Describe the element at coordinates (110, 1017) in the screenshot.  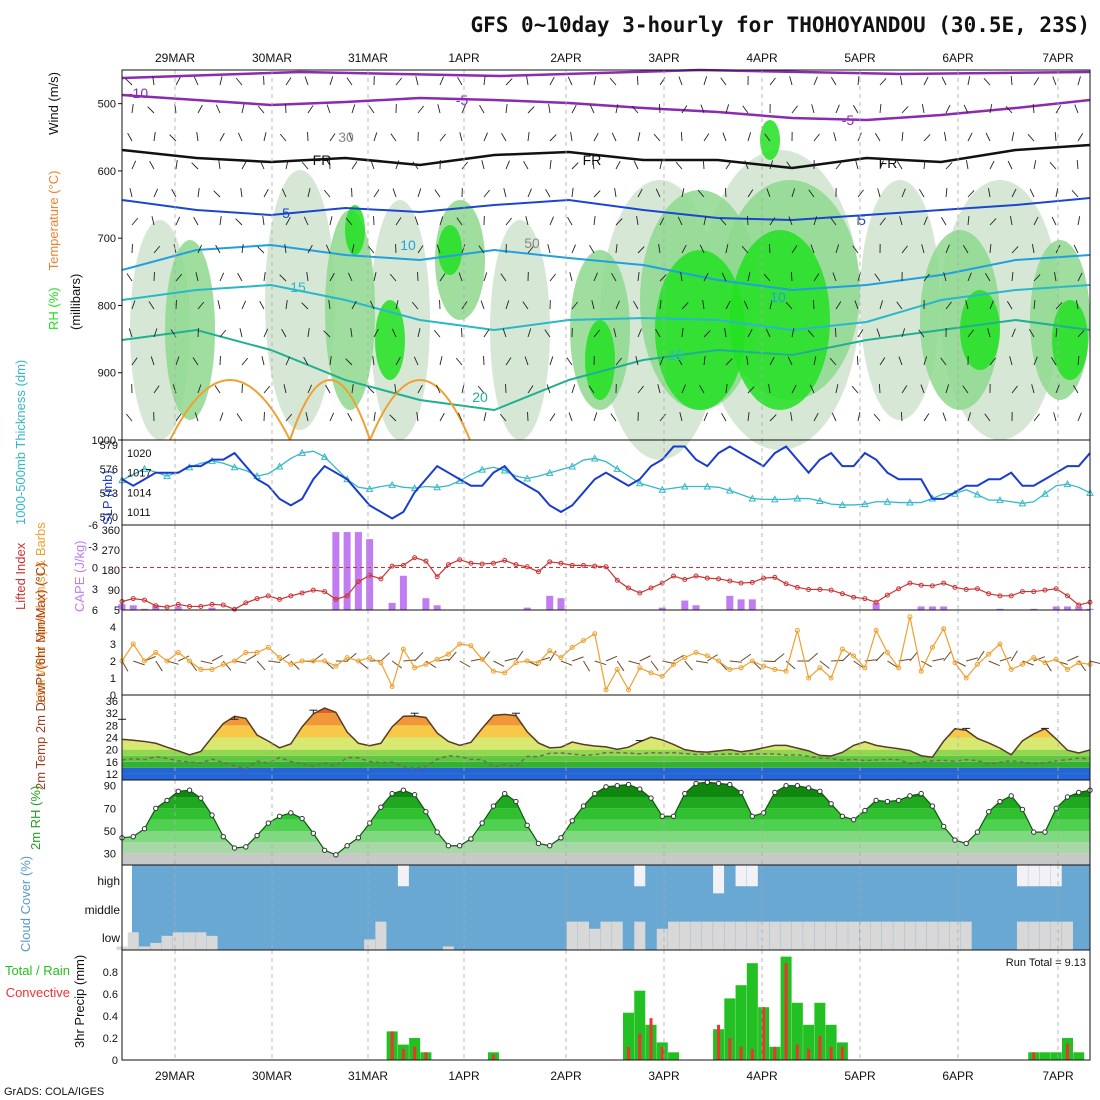
I see `precip-tick-label: 0.4` at that location.